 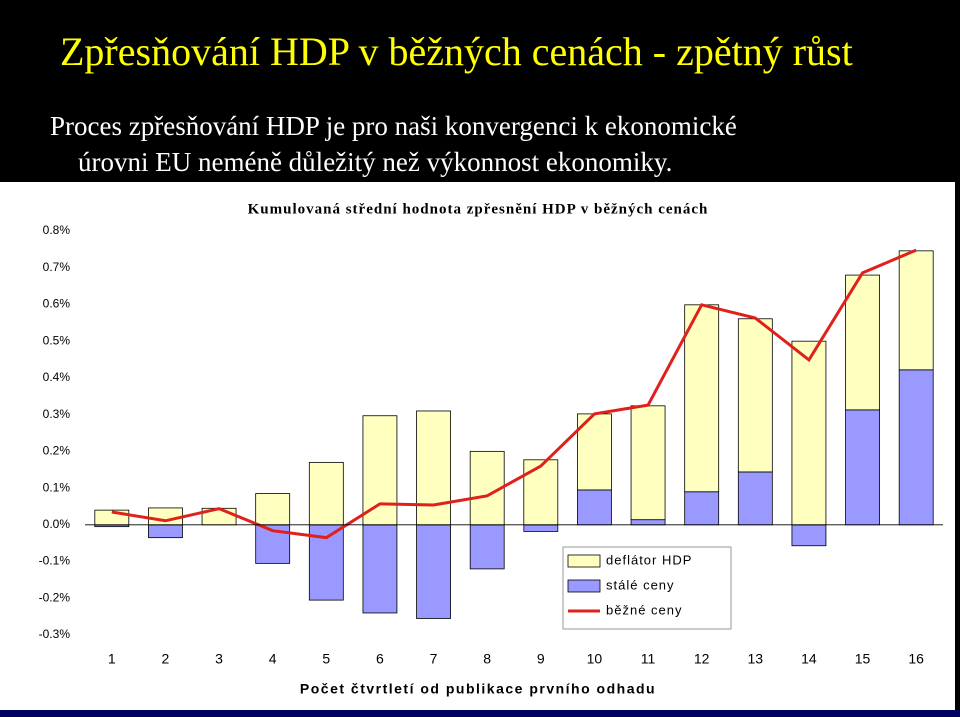 What do you see at coordinates (644, 609) in the screenshot?
I see `legend-label: běžné ceny` at bounding box center [644, 609].